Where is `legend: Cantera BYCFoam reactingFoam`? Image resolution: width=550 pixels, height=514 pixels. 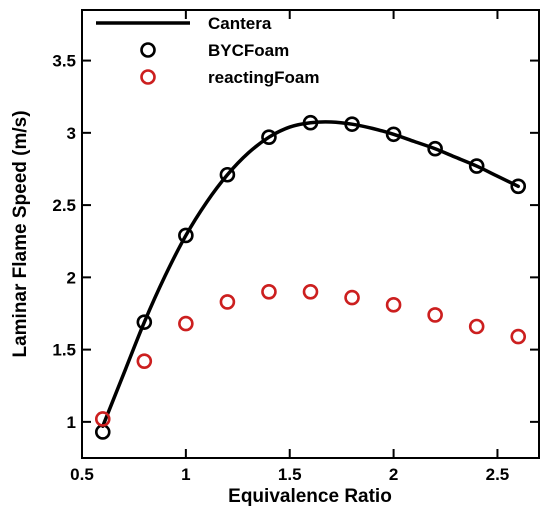
legend: Cantera BYCFoam reactingFoam is located at coordinates (207, 50).